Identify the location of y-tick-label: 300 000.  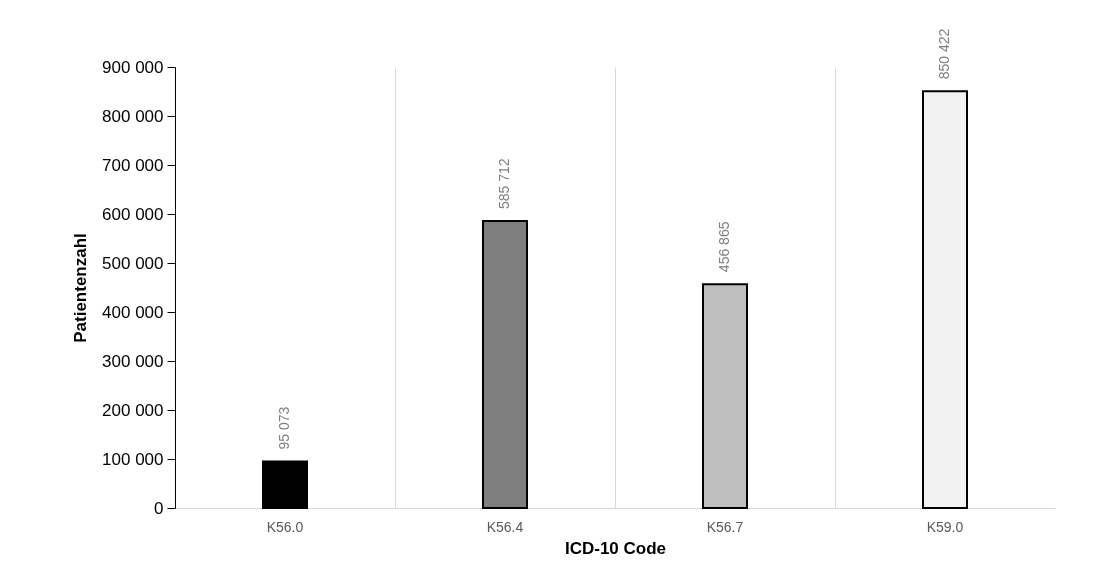
(133, 361).